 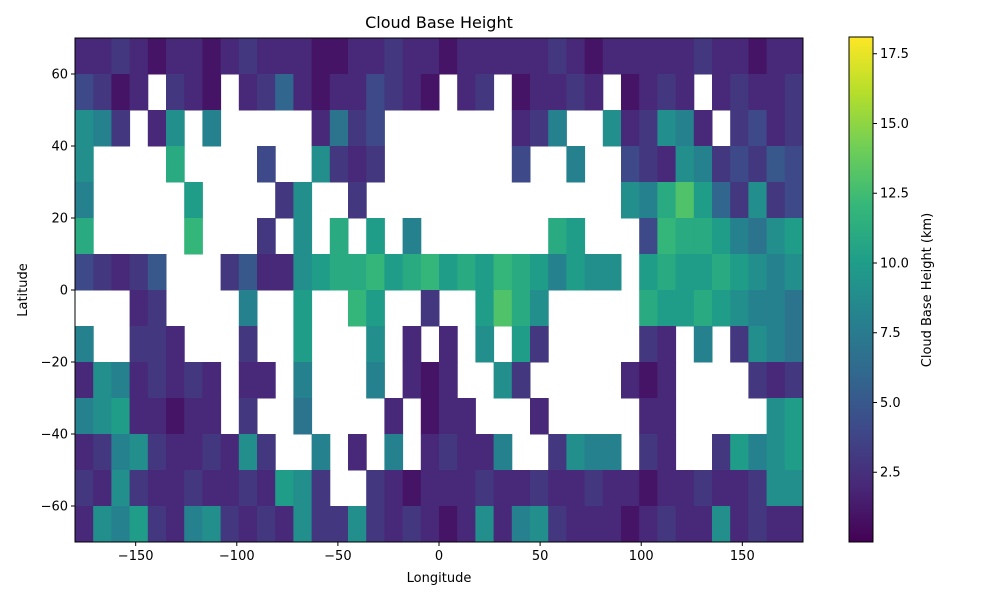 I want to click on x-tick-label: 50, so click(x=540, y=556).